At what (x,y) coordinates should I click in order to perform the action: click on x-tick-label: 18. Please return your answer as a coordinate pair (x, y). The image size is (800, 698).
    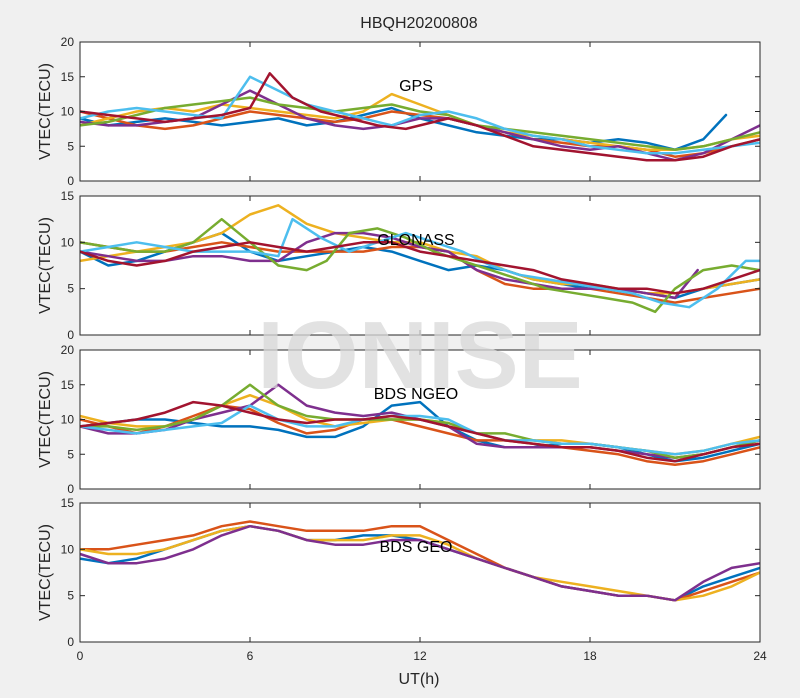
    Looking at the image, I should click on (590, 656).